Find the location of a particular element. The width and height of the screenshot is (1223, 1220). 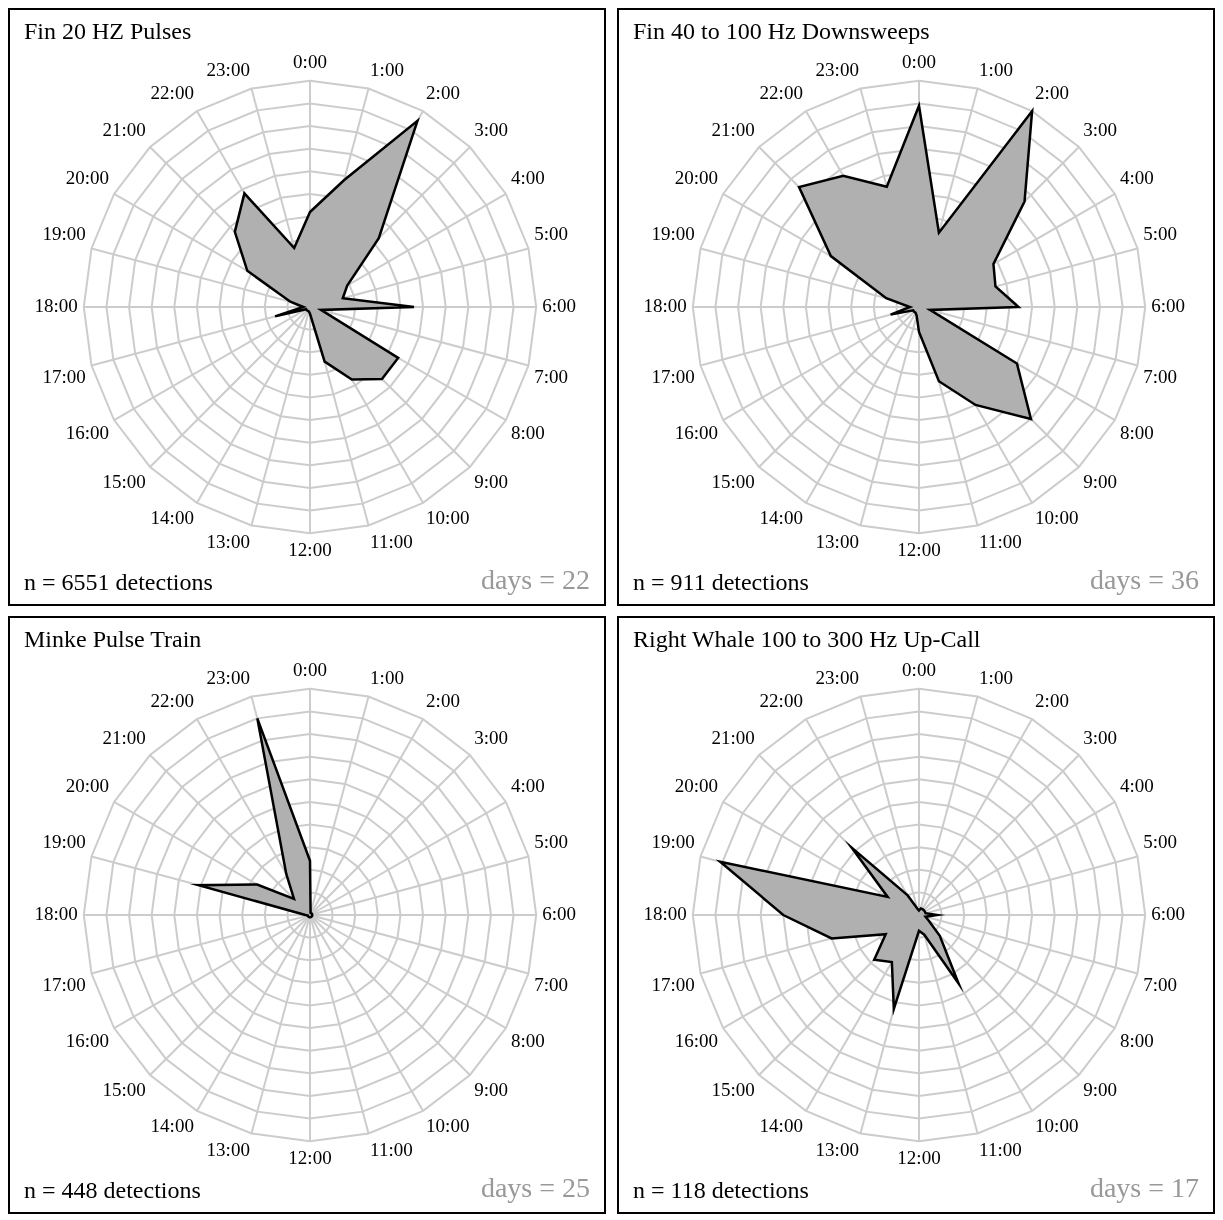

chart-title: Fin 40 to 100 Hz Downsweeps is located at coordinates (781, 31).